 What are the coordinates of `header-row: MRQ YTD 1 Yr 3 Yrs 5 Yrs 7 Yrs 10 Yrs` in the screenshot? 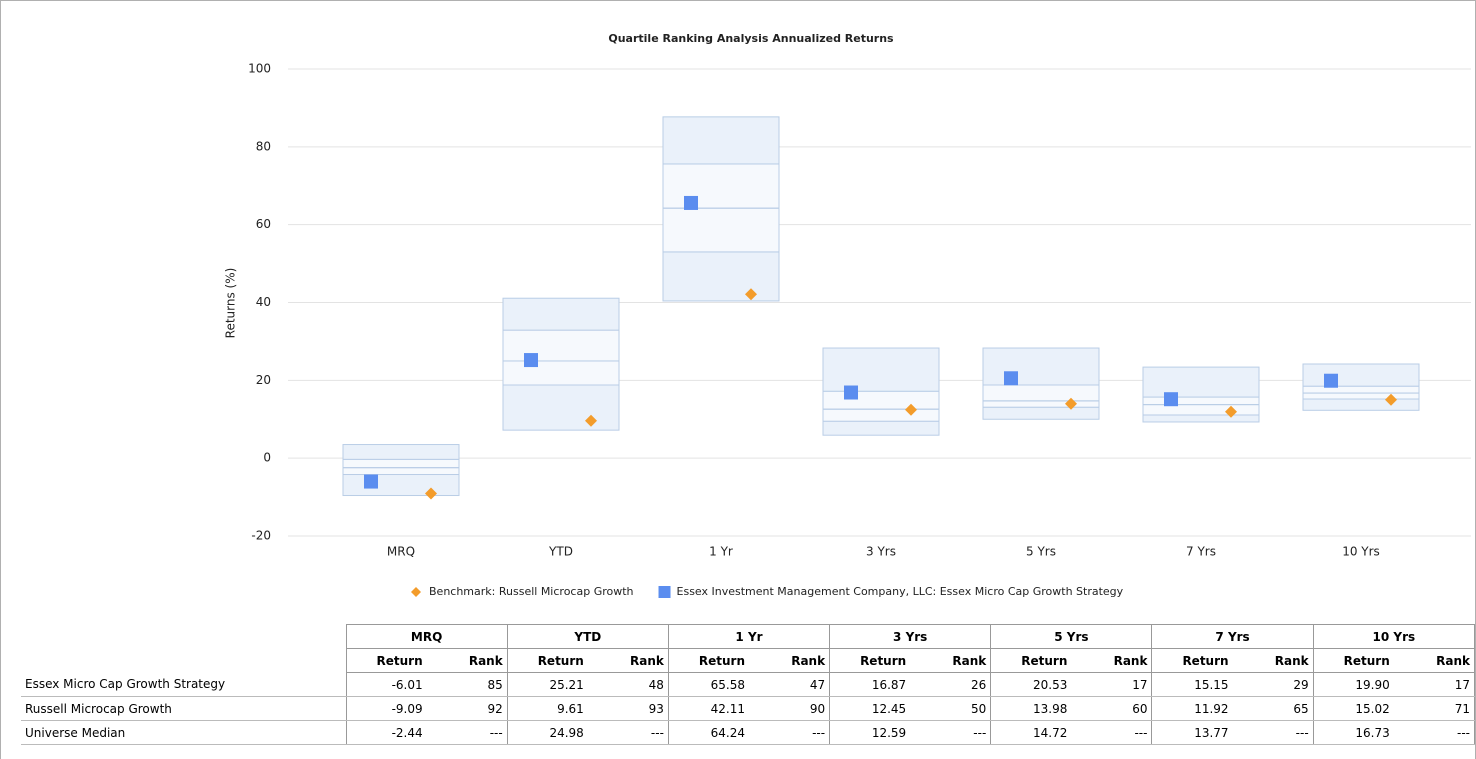 It's located at (748, 636).